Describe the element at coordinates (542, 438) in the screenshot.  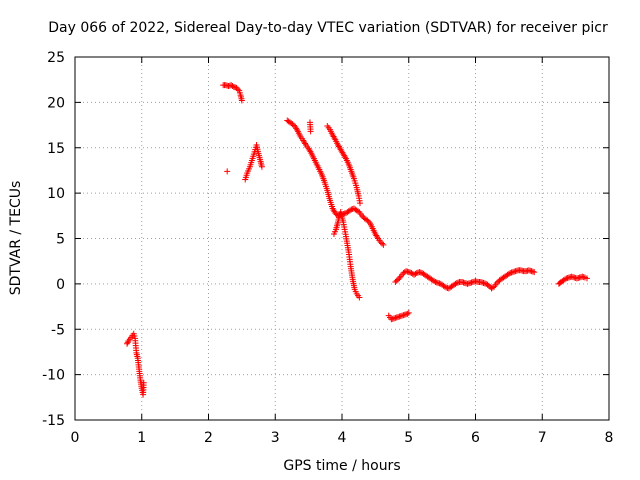
I see `x-tick-label: 7` at that location.